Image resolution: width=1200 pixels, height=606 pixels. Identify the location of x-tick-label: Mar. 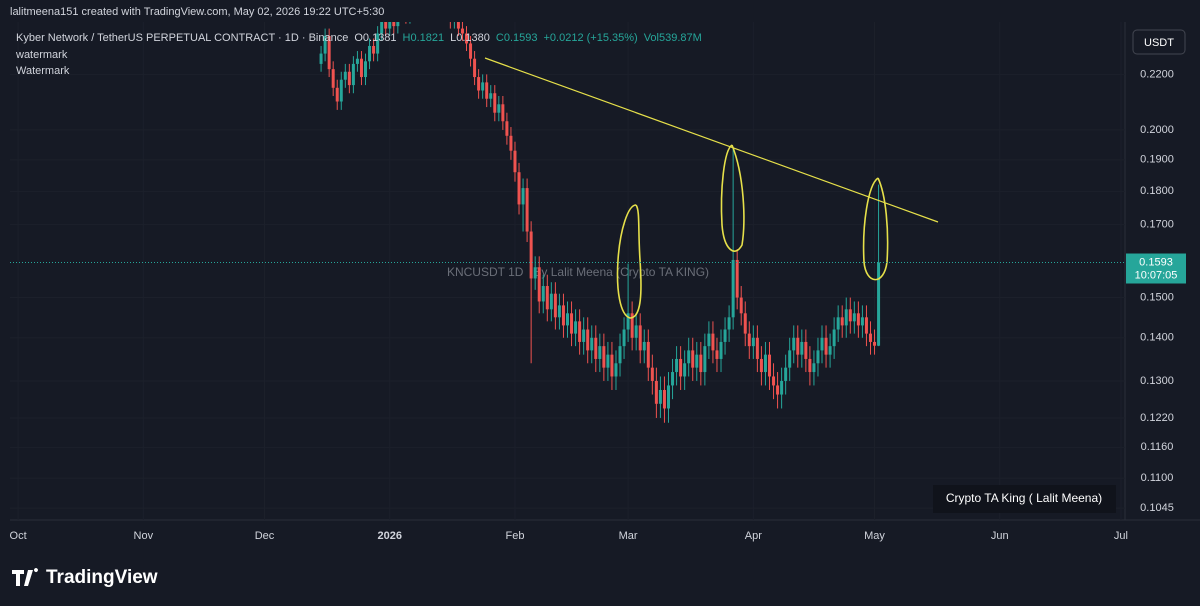
(628, 536).